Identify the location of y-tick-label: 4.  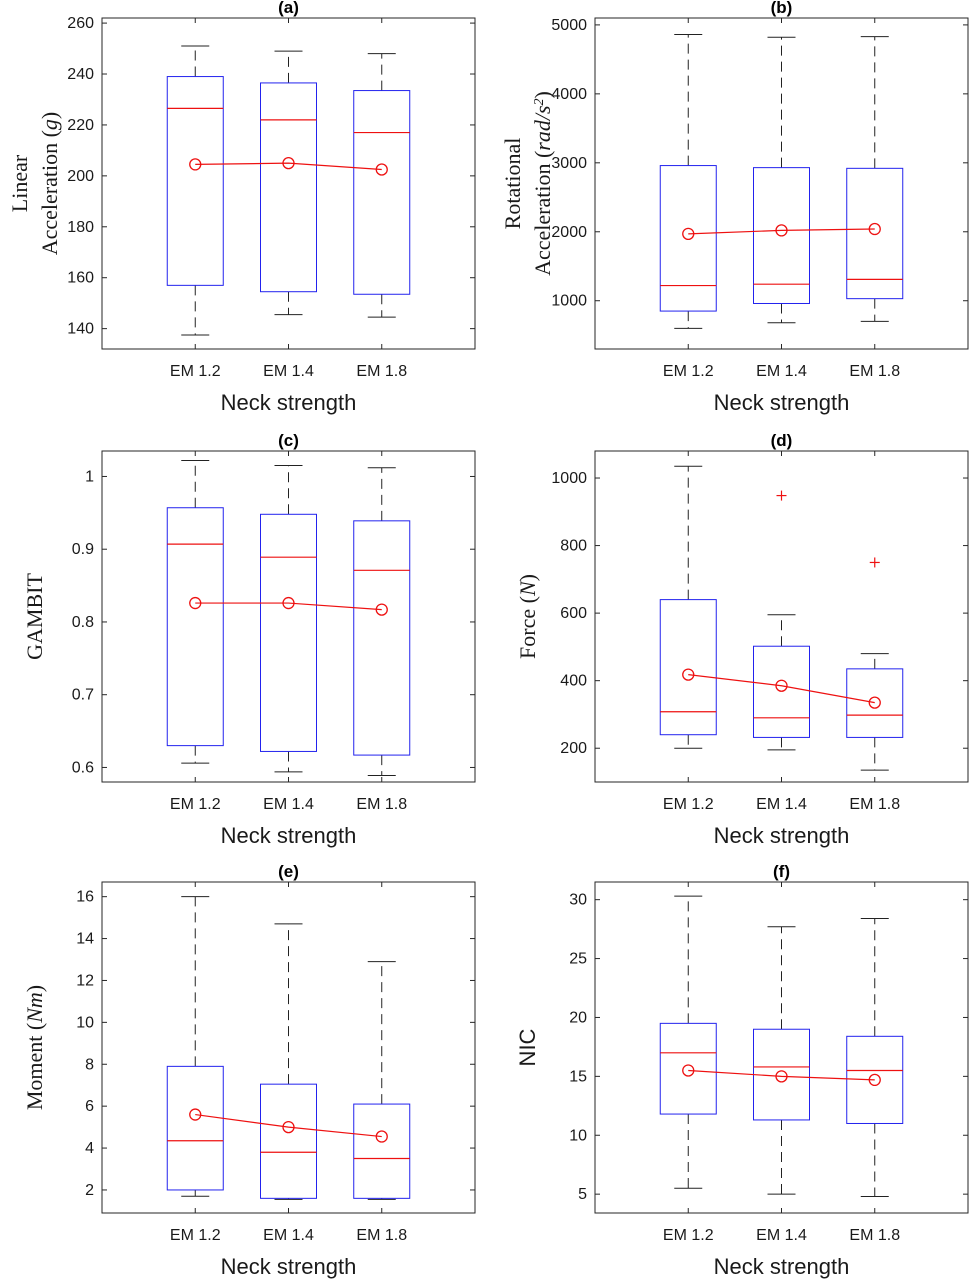
(89, 1148).